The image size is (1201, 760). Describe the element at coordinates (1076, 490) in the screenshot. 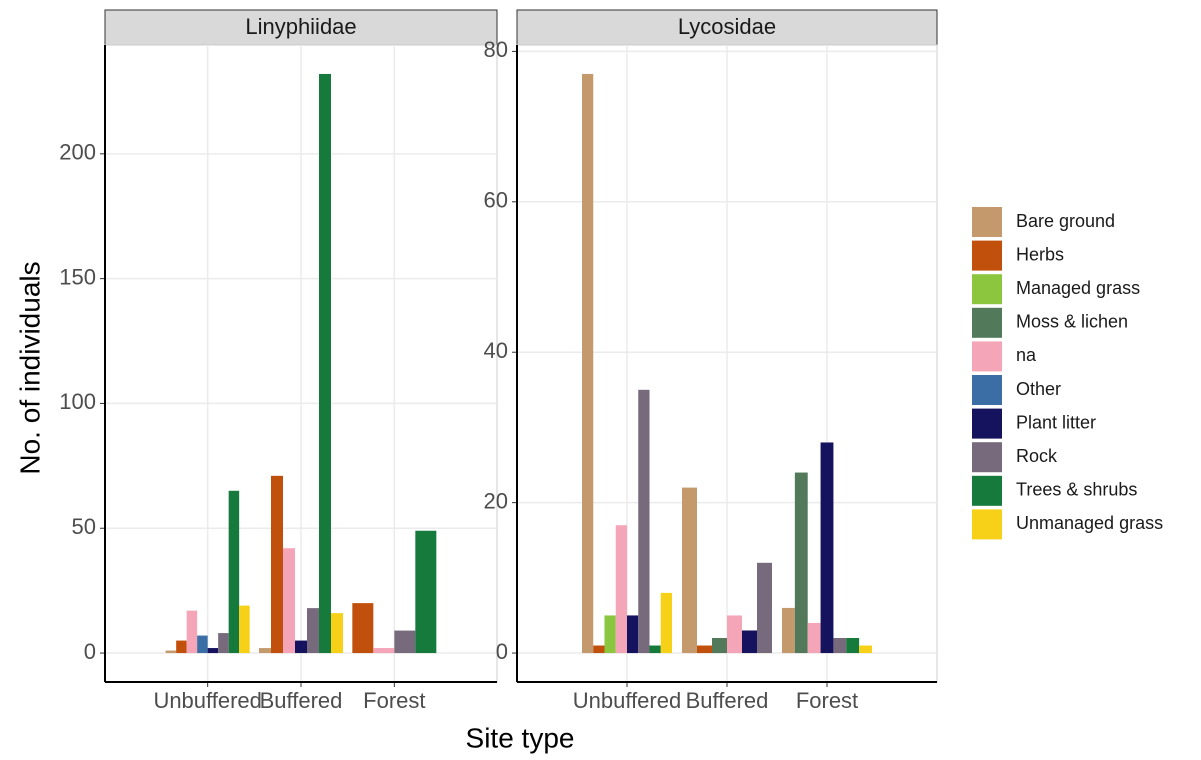

I see `legend-label: Trees & shrubs` at that location.